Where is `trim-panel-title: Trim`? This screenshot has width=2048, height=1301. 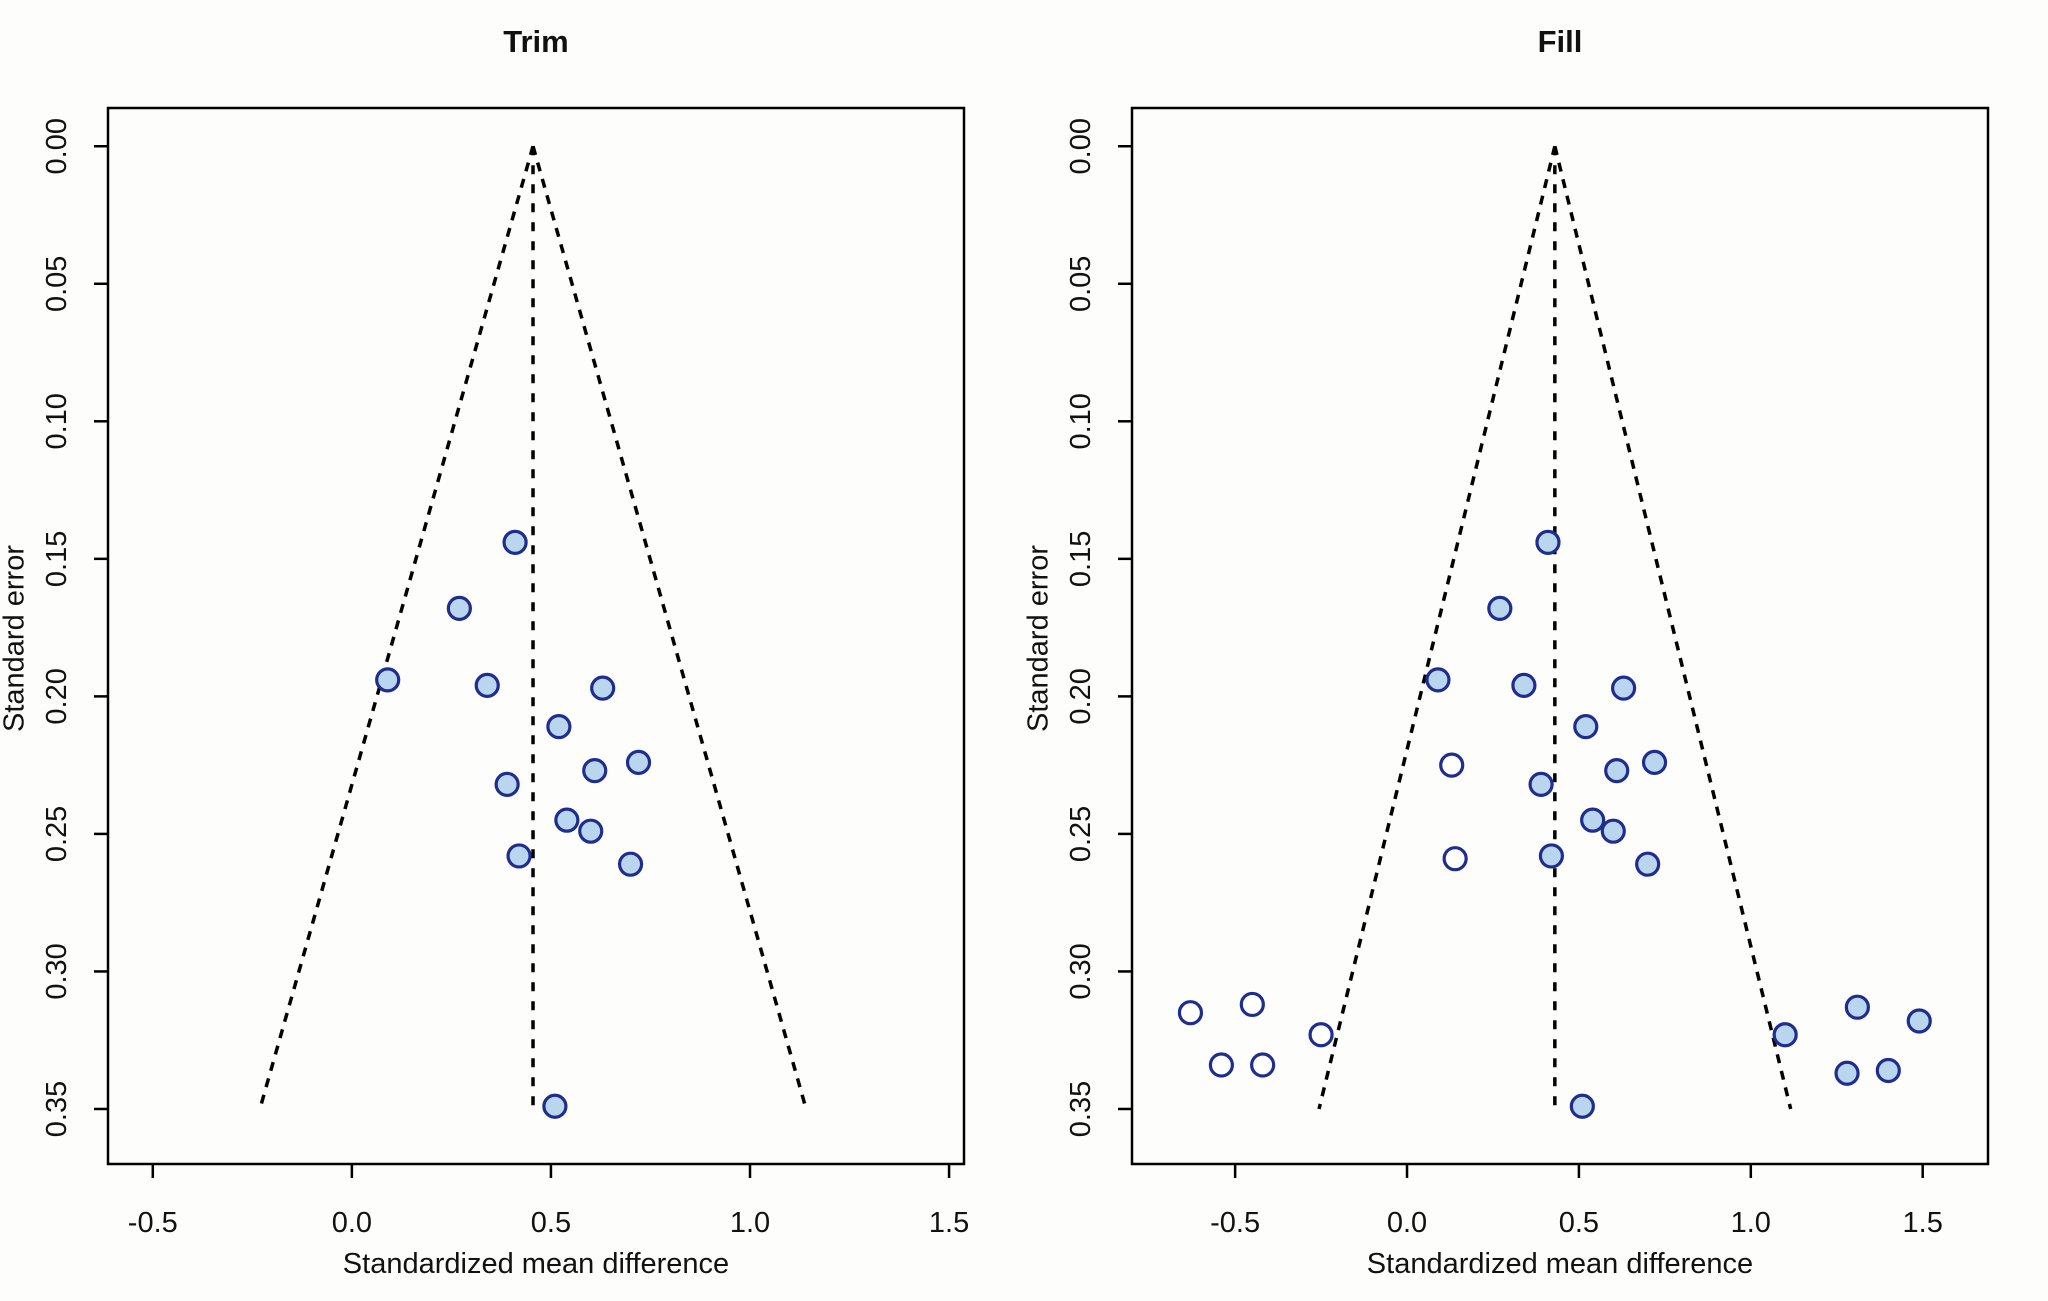 trim-panel-title: Trim is located at coordinates (536, 41).